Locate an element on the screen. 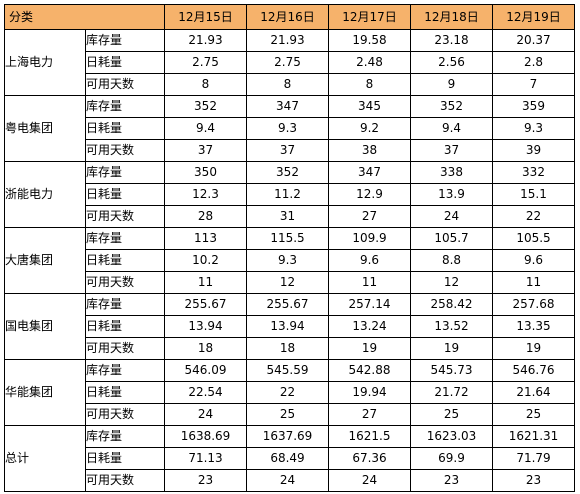 The image size is (580, 494). table-row: 大唐集团 库存量 113 115.5 109.9 105.7 105.5 is located at coordinates (289, 260).